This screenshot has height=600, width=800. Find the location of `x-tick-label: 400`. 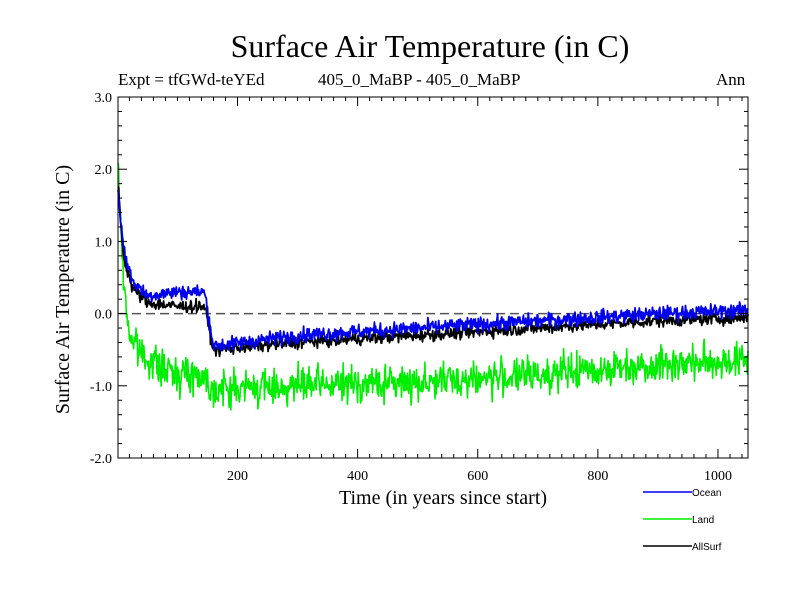

x-tick-label: 400 is located at coordinates (357, 476).